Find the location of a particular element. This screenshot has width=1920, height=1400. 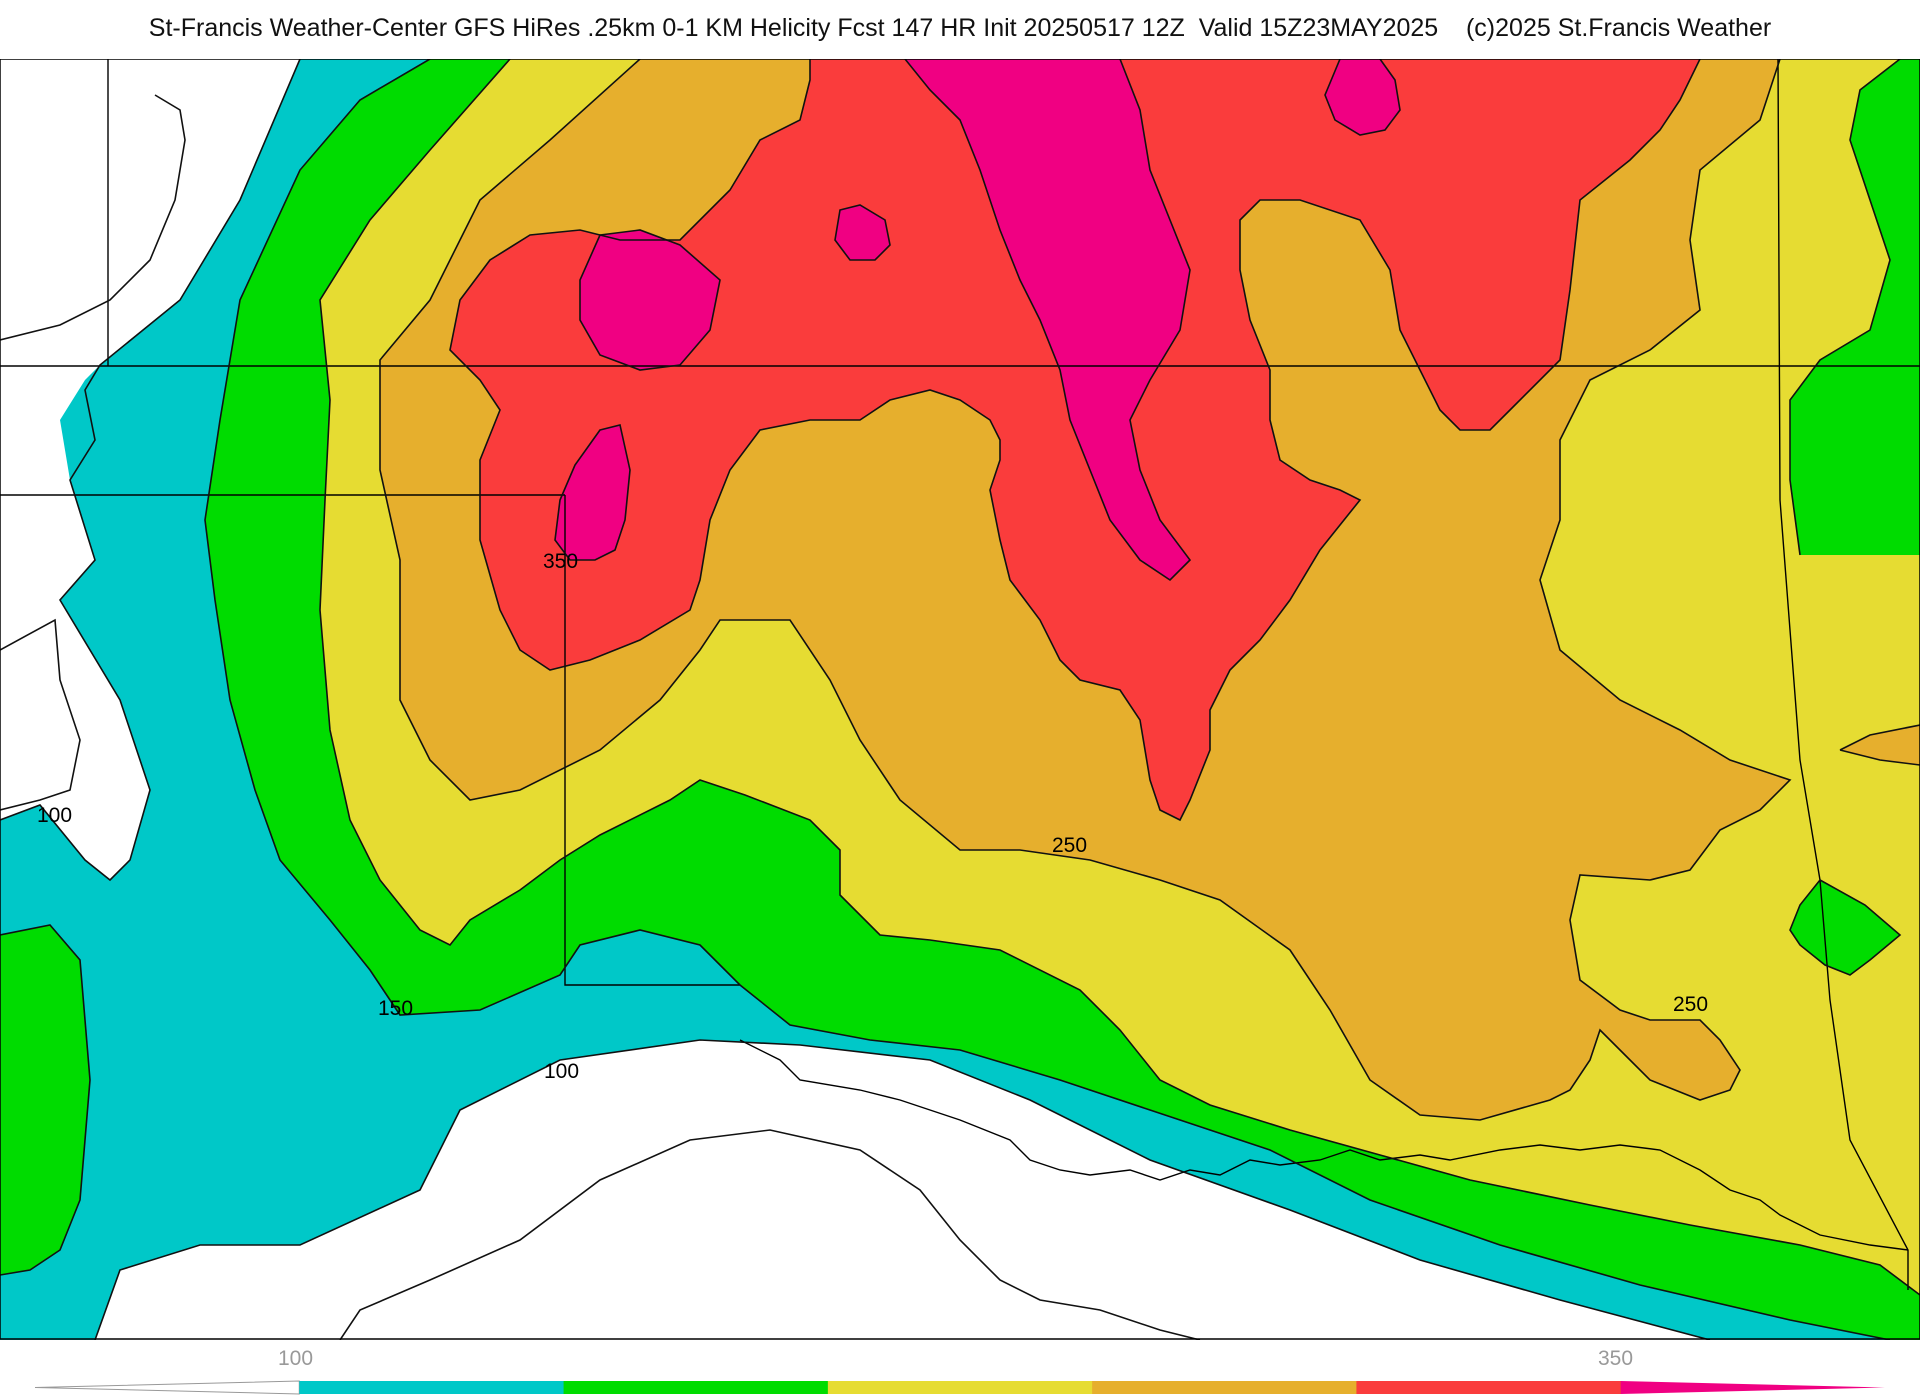

contour-label-100-south: 100 is located at coordinates (561, 1071).